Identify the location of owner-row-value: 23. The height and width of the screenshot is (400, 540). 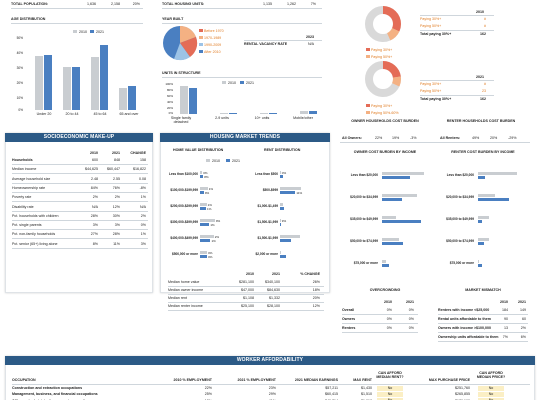
(484, 91).